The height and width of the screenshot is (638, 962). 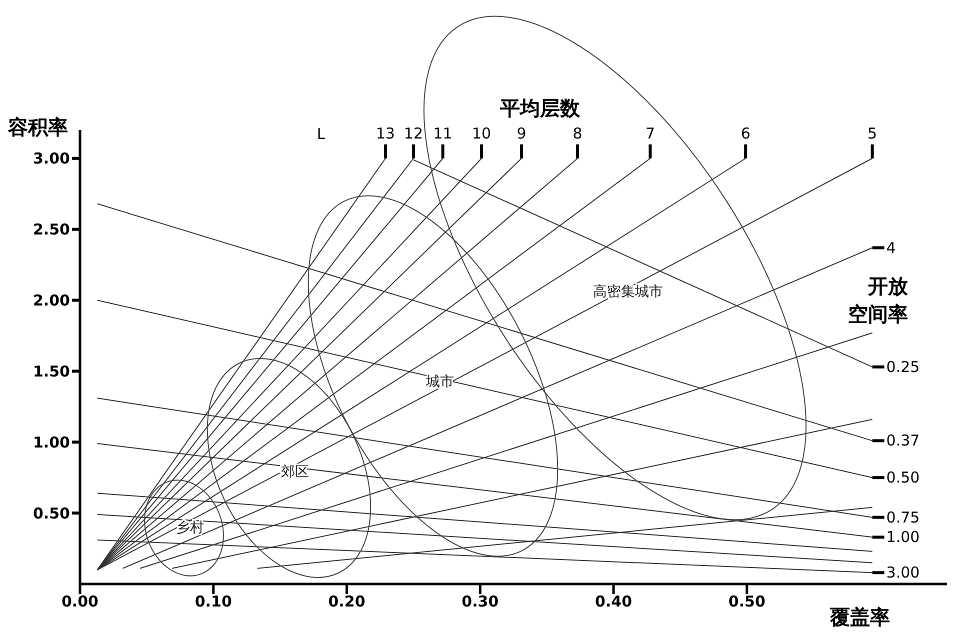 What do you see at coordinates (37, 127) in the screenshot?
I see `y-axis-title: 容积率` at bounding box center [37, 127].